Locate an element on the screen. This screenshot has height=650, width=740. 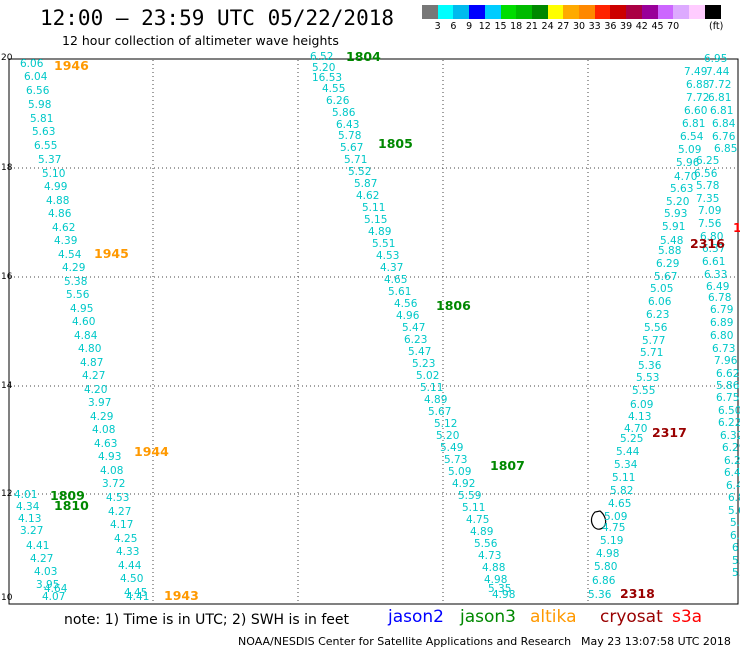
colorbar-units: (ft) is located at coordinates (716, 26).